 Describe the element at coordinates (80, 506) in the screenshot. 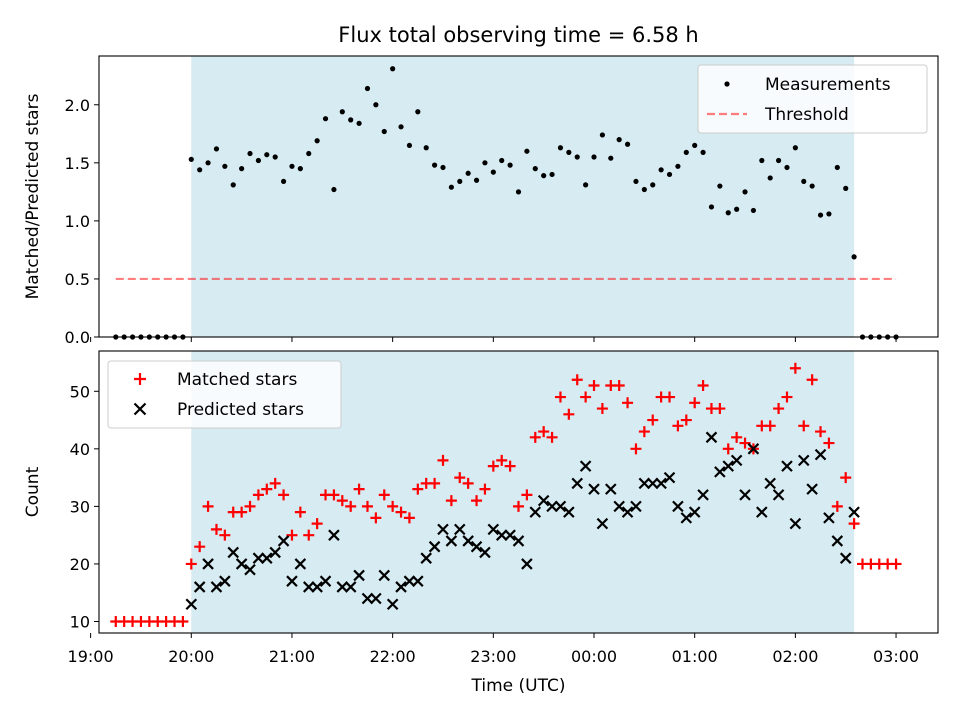

I see `bottom-ytick-label: 30` at that location.